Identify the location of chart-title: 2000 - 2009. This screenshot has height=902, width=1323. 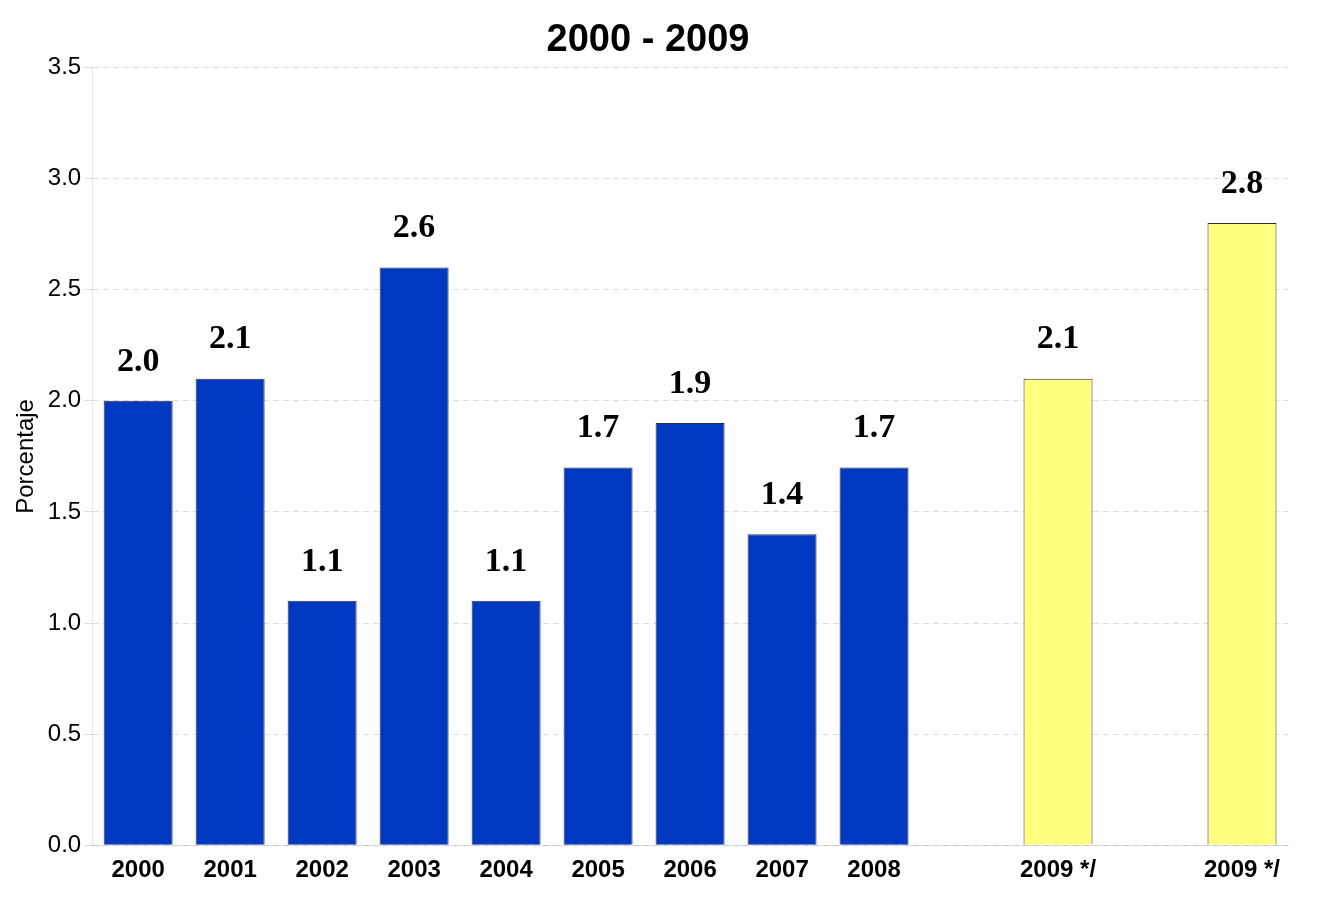
(648, 38).